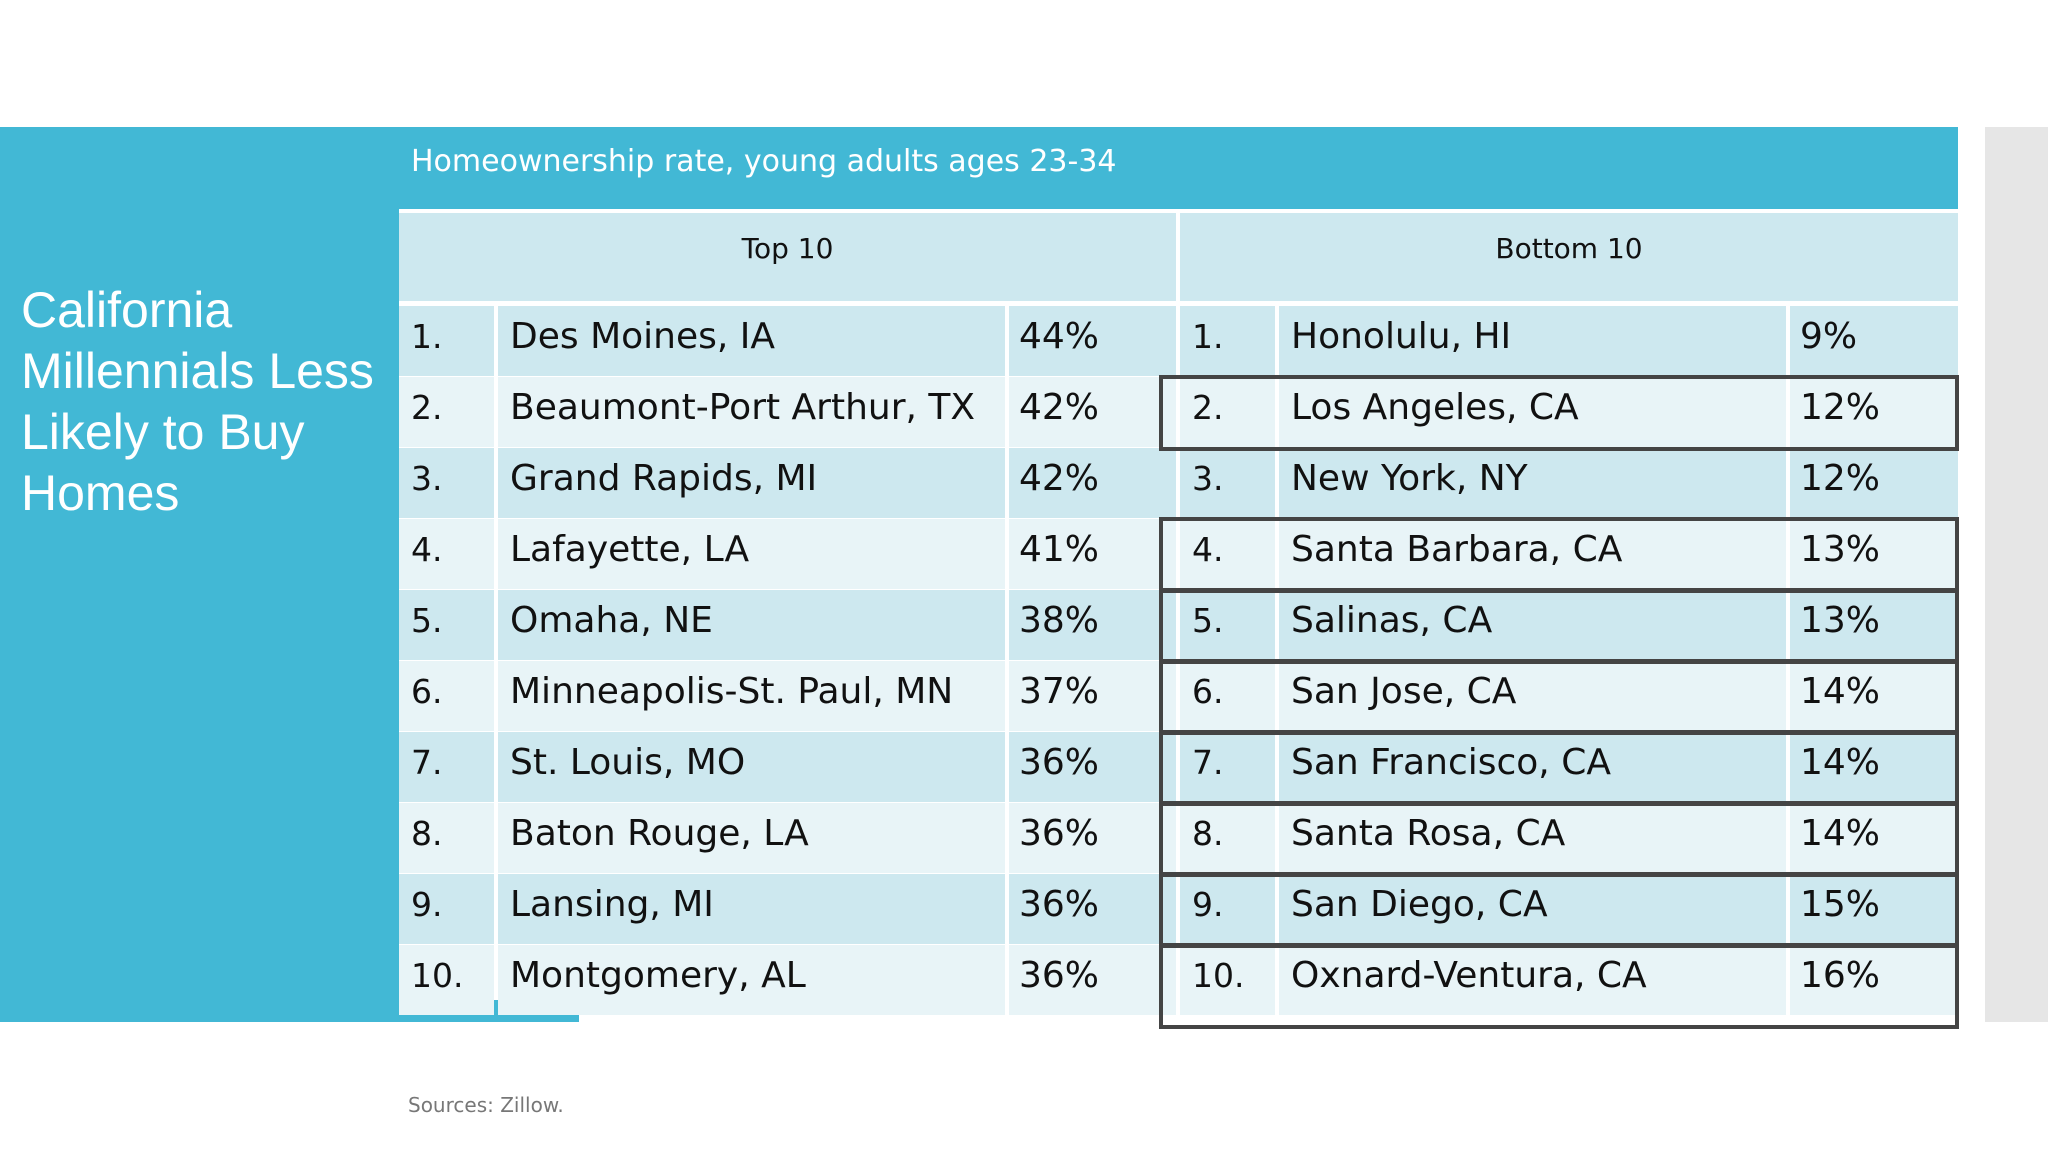 The width and height of the screenshot is (2048, 1152). What do you see at coordinates (1227, 554) in the screenshot?
I see `bottom-rank-cell: 4.` at bounding box center [1227, 554].